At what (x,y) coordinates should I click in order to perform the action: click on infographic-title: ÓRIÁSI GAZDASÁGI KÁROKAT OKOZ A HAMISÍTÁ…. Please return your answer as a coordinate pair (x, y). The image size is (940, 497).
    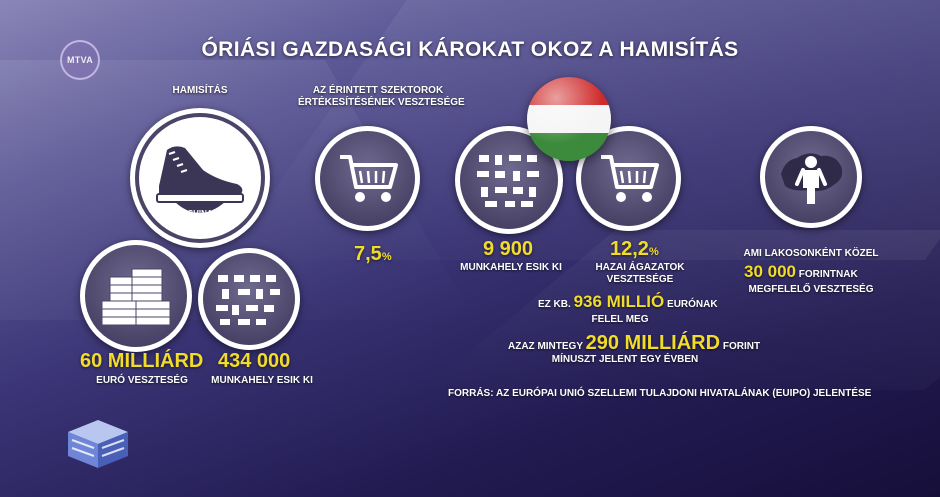
    Looking at the image, I should click on (470, 49).